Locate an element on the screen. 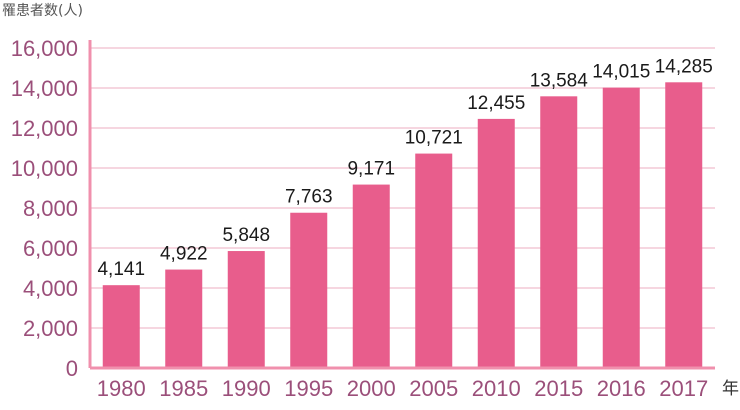 The width and height of the screenshot is (740, 410). data-label: 5,848 is located at coordinates (246, 235).